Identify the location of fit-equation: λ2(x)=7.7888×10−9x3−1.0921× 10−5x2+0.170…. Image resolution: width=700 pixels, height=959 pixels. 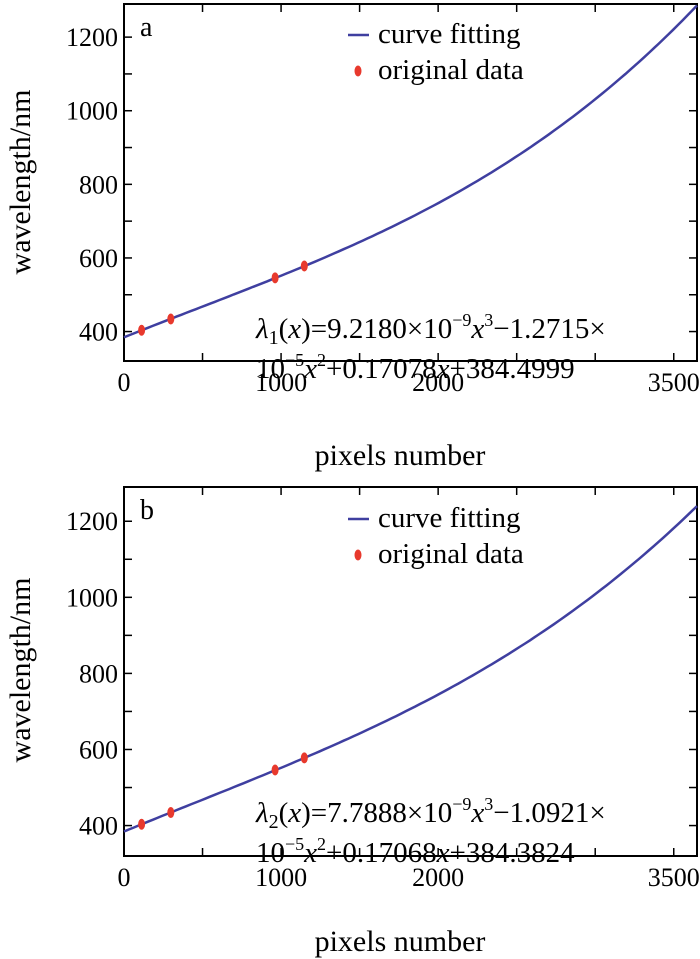
(430, 831).